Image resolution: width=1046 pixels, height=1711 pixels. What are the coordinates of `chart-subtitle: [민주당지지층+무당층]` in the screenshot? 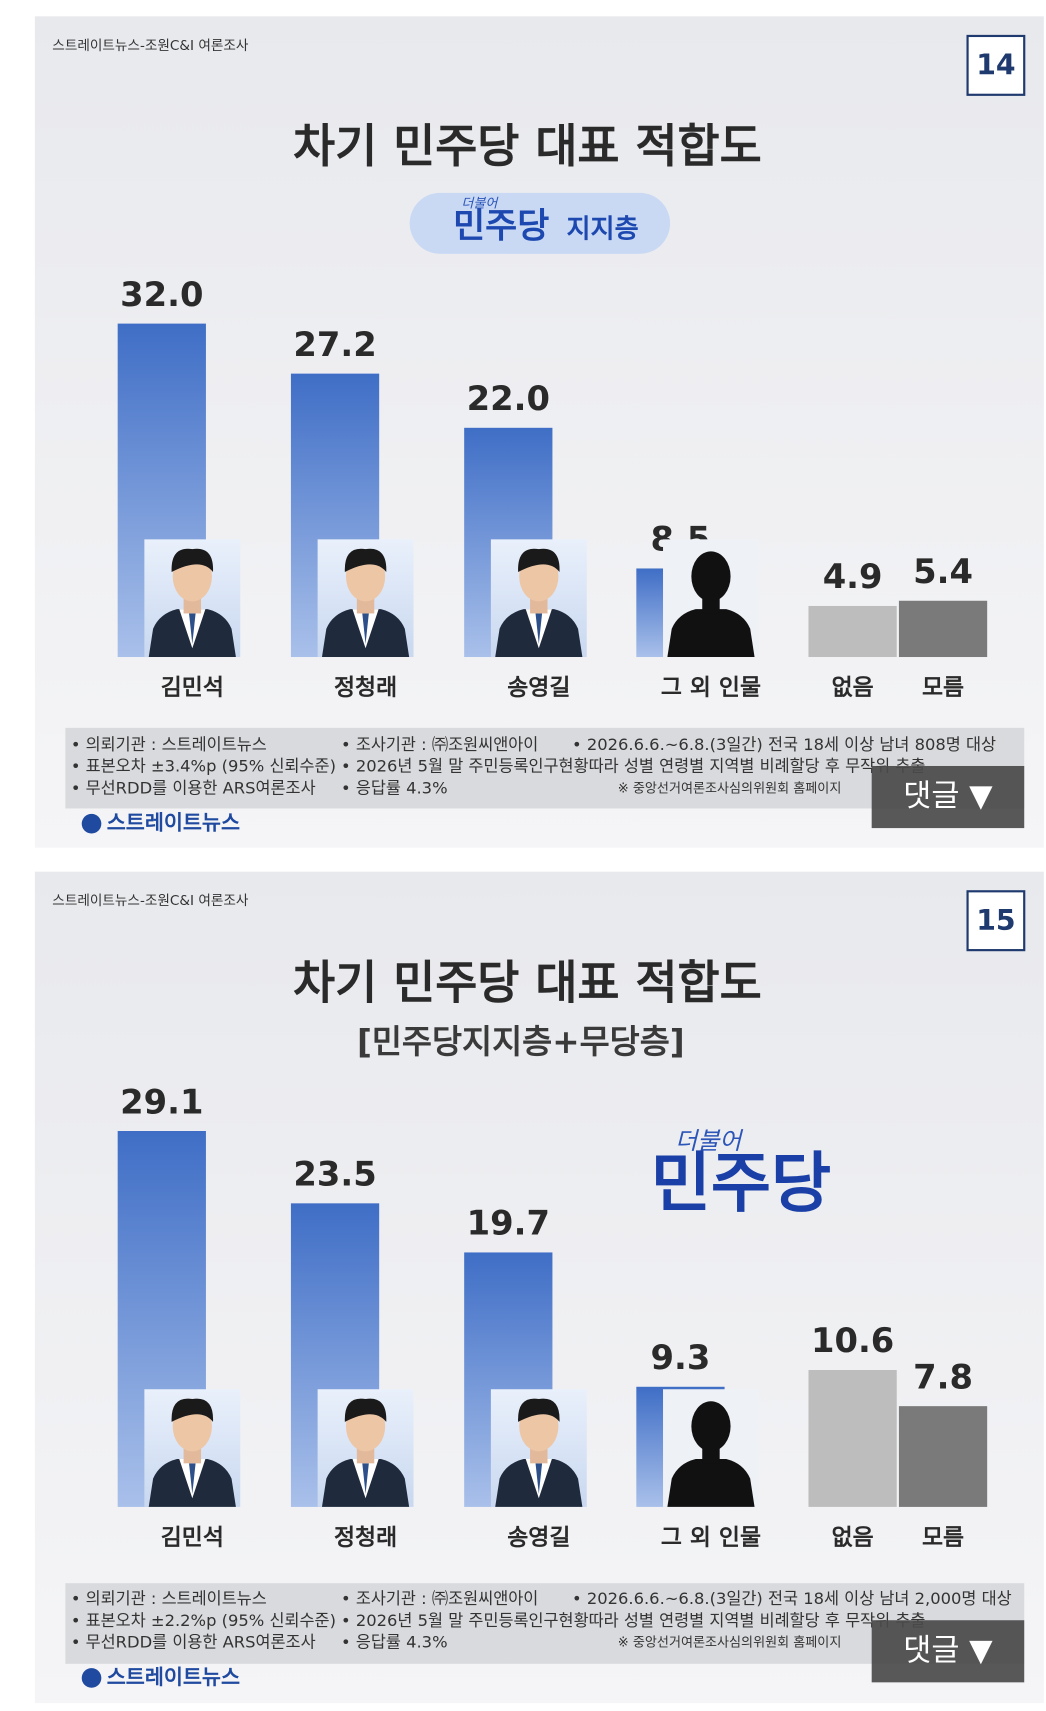 It's located at (521, 1042).